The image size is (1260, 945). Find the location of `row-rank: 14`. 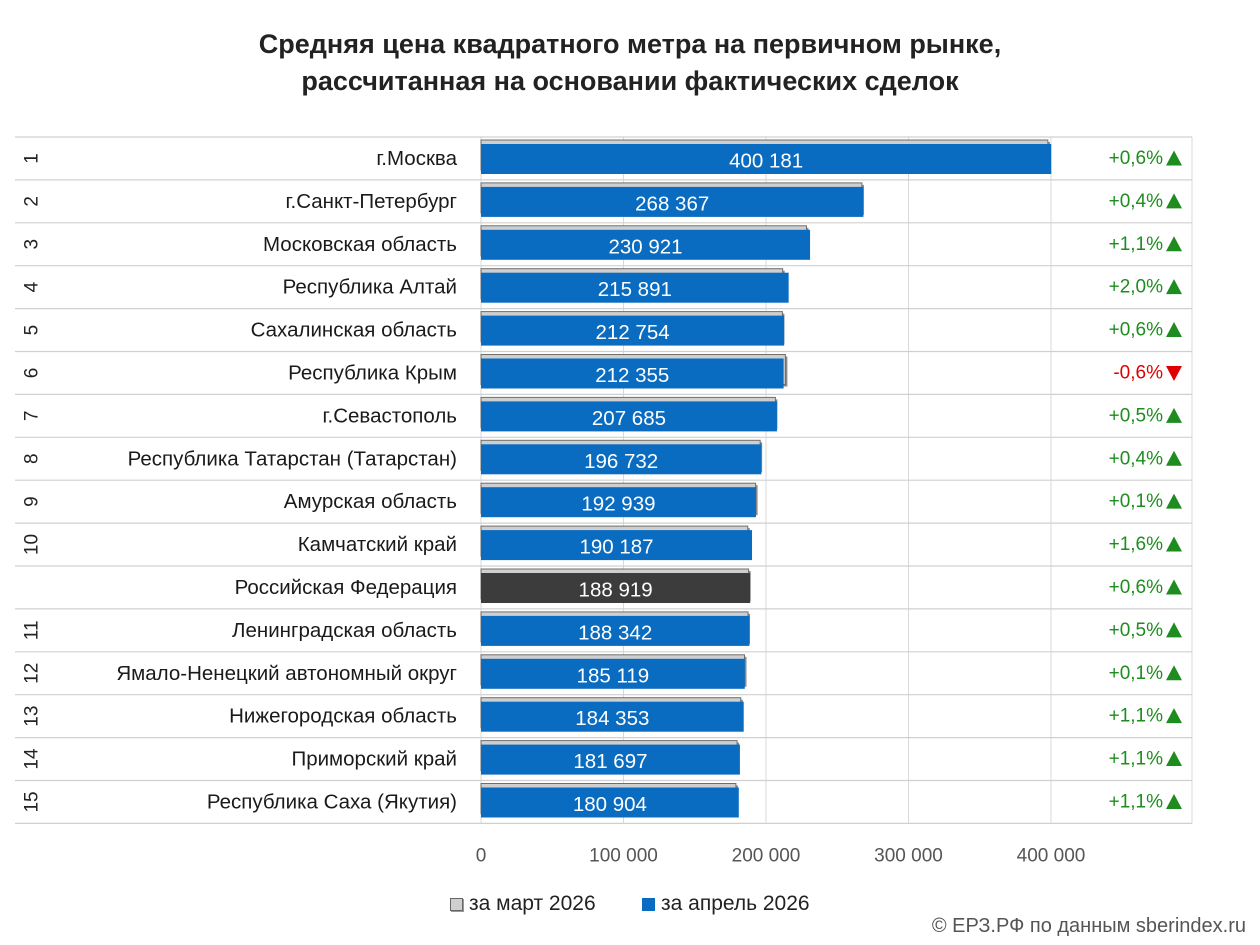

row-rank: 14 is located at coordinates (32, 759).